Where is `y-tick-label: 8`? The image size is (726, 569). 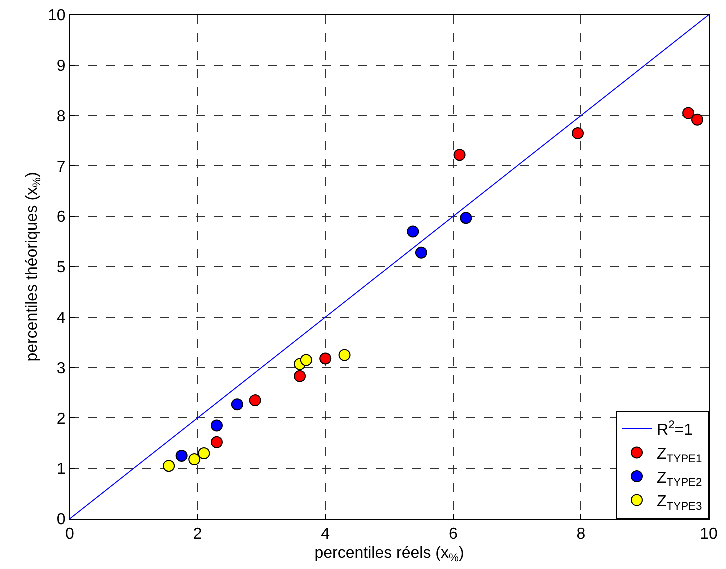 y-tick-label: 8 is located at coordinates (61, 117).